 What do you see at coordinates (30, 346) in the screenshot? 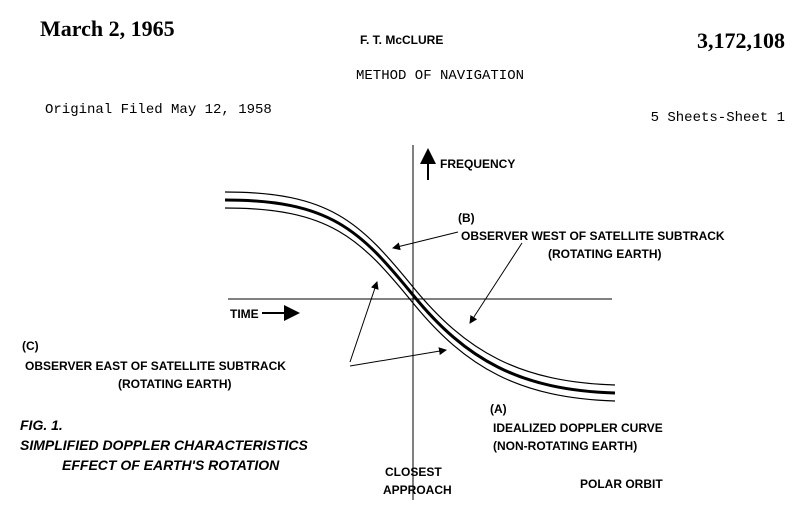
I see `curve-c-letter: (C)` at bounding box center [30, 346].